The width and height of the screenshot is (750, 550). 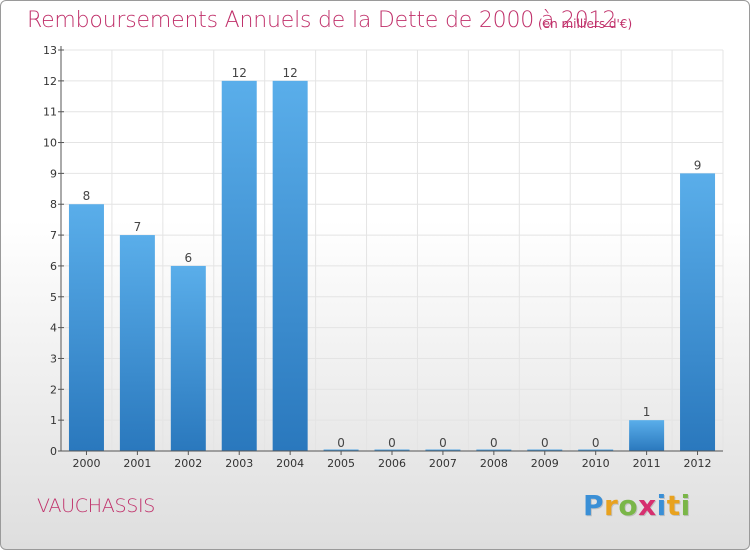 I want to click on x-tick-label: 2007, so click(x=443, y=463).